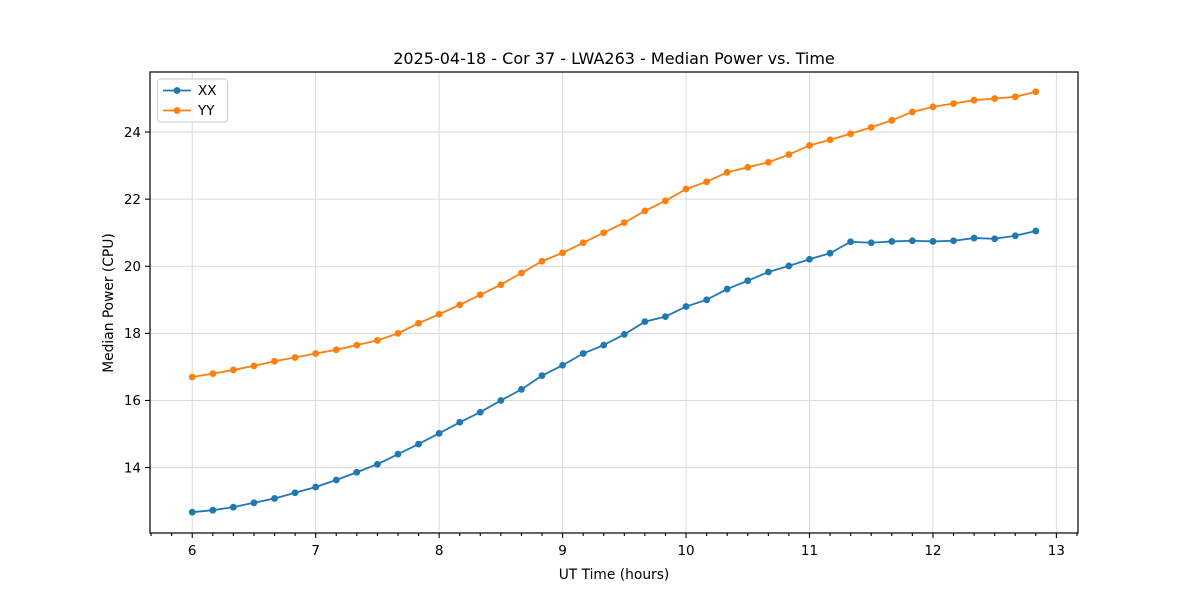  Describe the element at coordinates (439, 551) in the screenshot. I see `x-tick-label: 8` at that location.